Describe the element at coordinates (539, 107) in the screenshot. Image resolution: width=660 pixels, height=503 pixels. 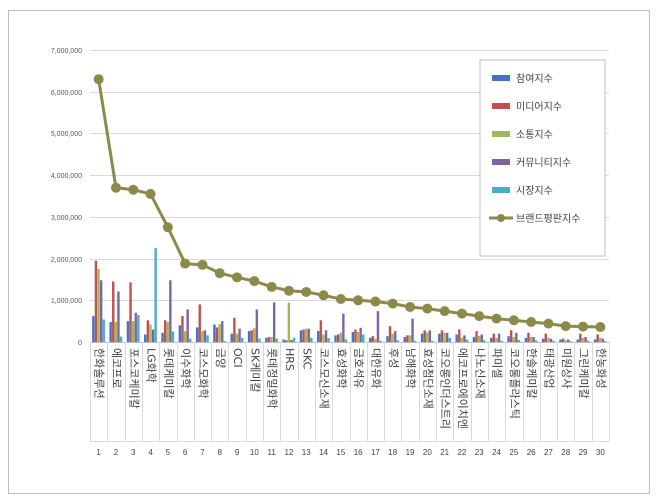
I see `legend-label: 미디어지수` at that location.